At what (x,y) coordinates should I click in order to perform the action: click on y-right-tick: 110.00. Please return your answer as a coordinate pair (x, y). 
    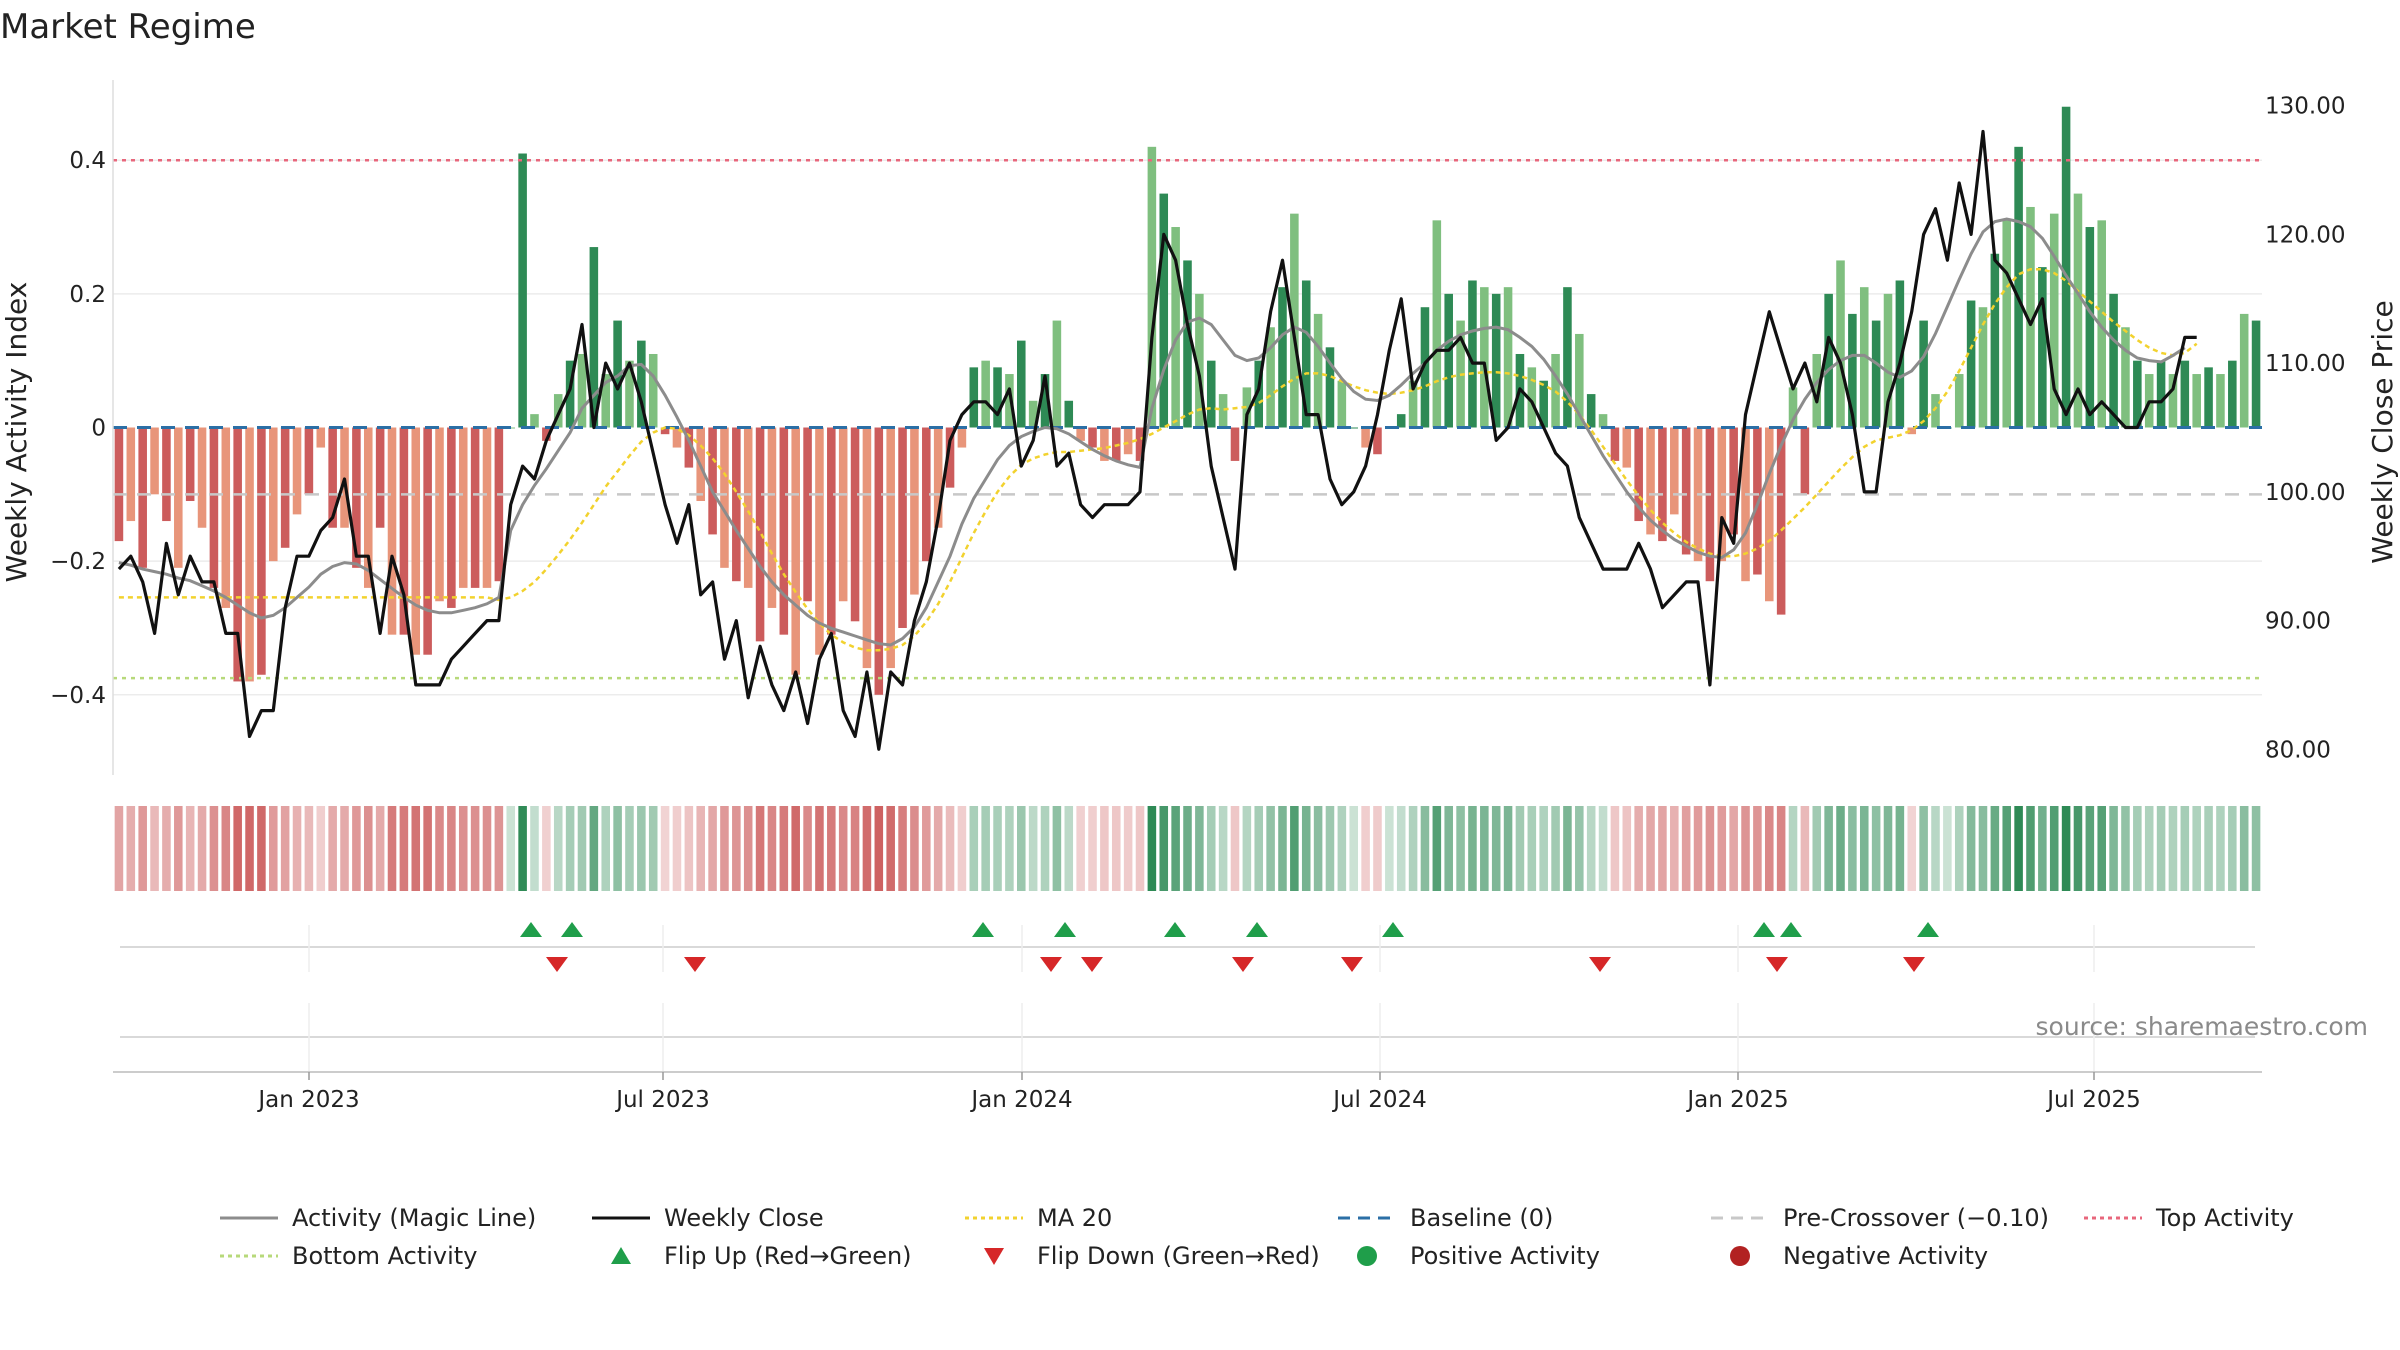
    Looking at the image, I should click on (2305, 364).